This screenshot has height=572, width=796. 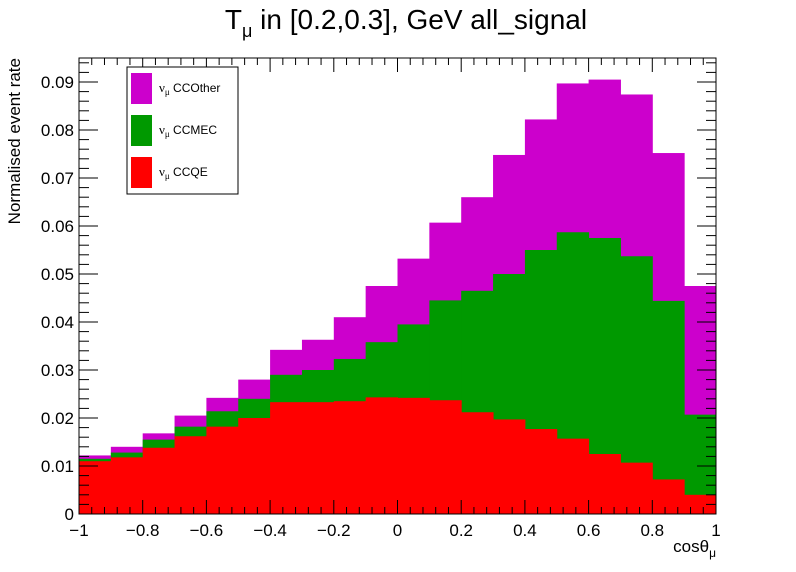 I want to click on legend-label-2: νμ CCQE, so click(x=183, y=172).